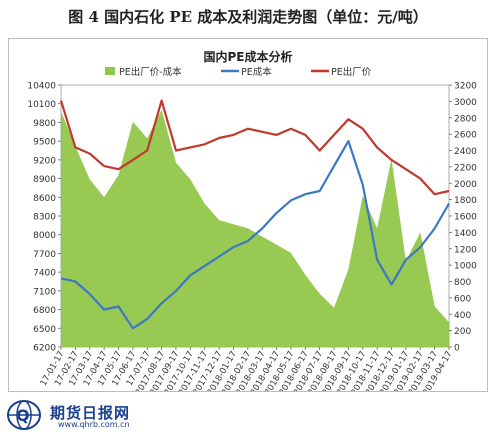  I want to click on watermark-url: www.qhrb.com.cn, so click(94, 424).